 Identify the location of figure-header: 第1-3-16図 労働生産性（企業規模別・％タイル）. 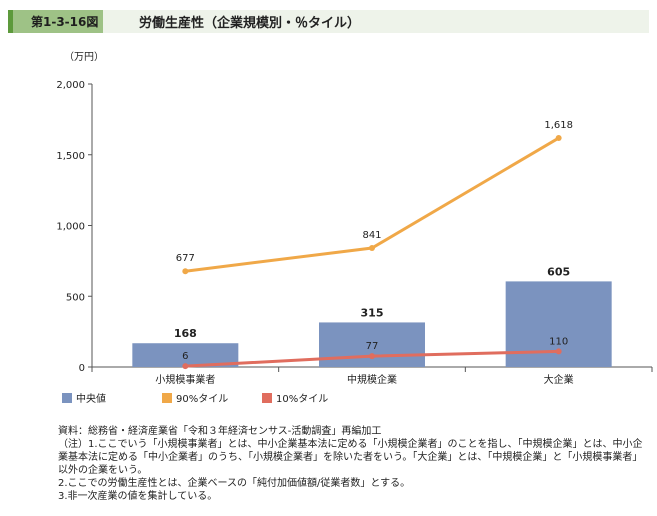
(328, 21).